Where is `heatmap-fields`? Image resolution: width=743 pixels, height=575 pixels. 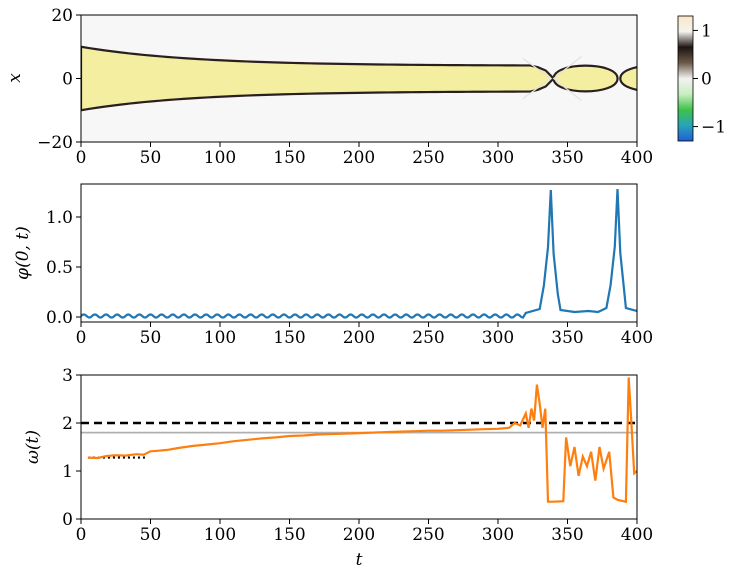 heatmap-fields is located at coordinates (359, 78).